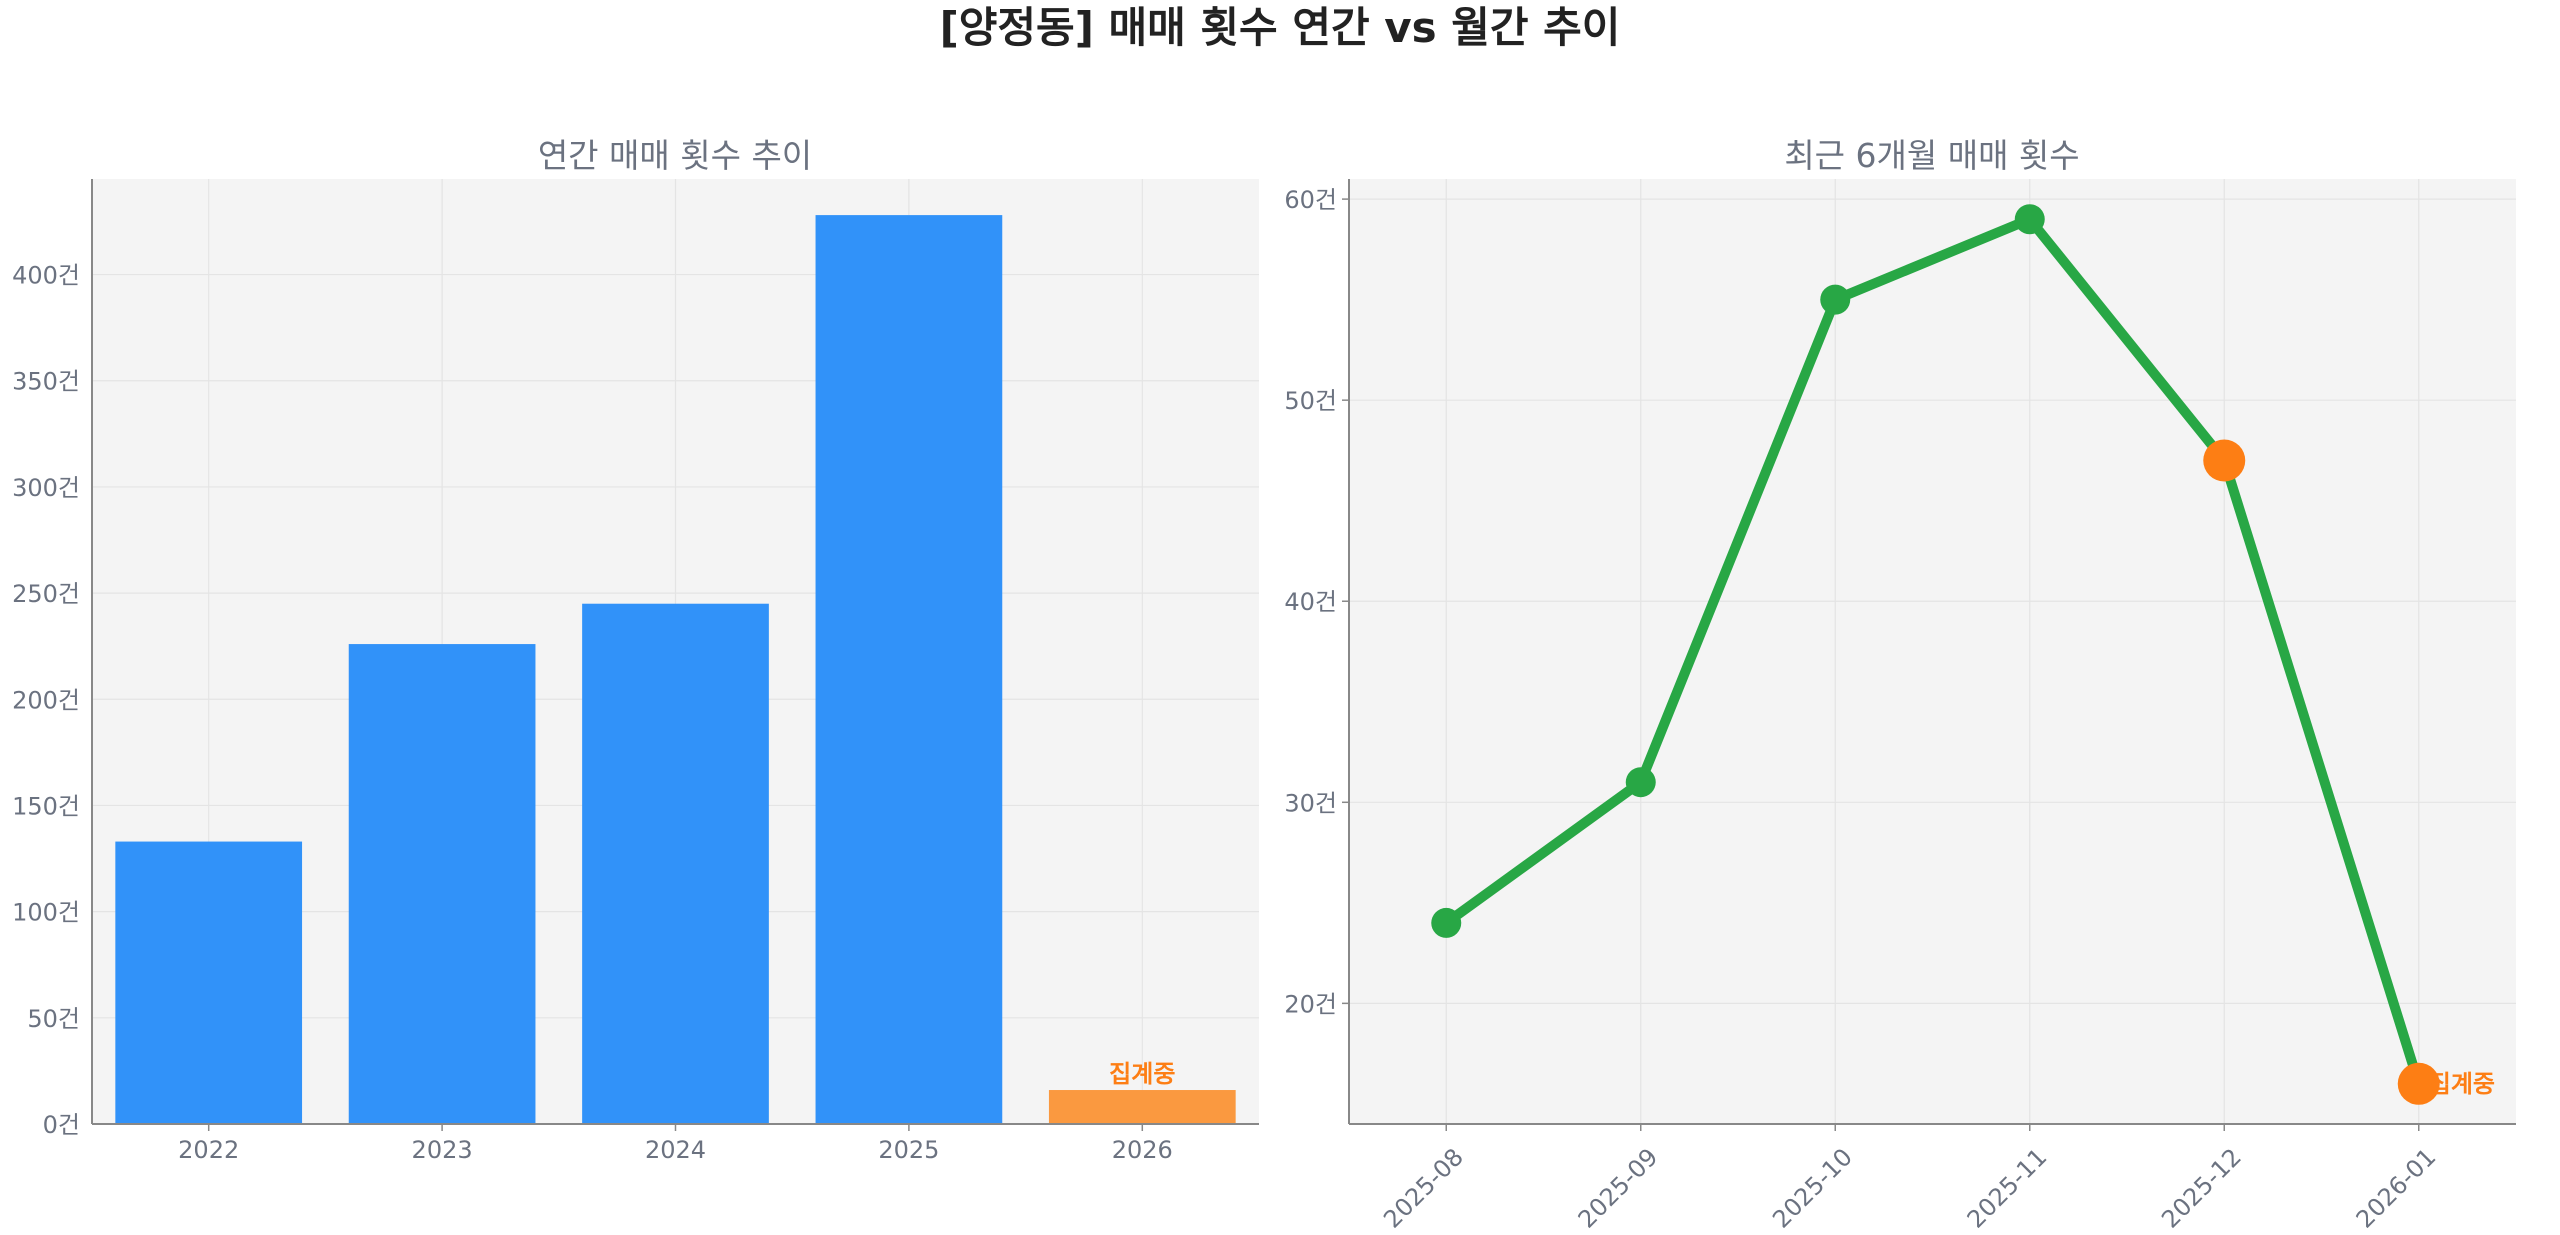 This screenshot has height=1235, width=2560. What do you see at coordinates (46, 913) in the screenshot?
I see `y-tick-label: 100건` at bounding box center [46, 913].